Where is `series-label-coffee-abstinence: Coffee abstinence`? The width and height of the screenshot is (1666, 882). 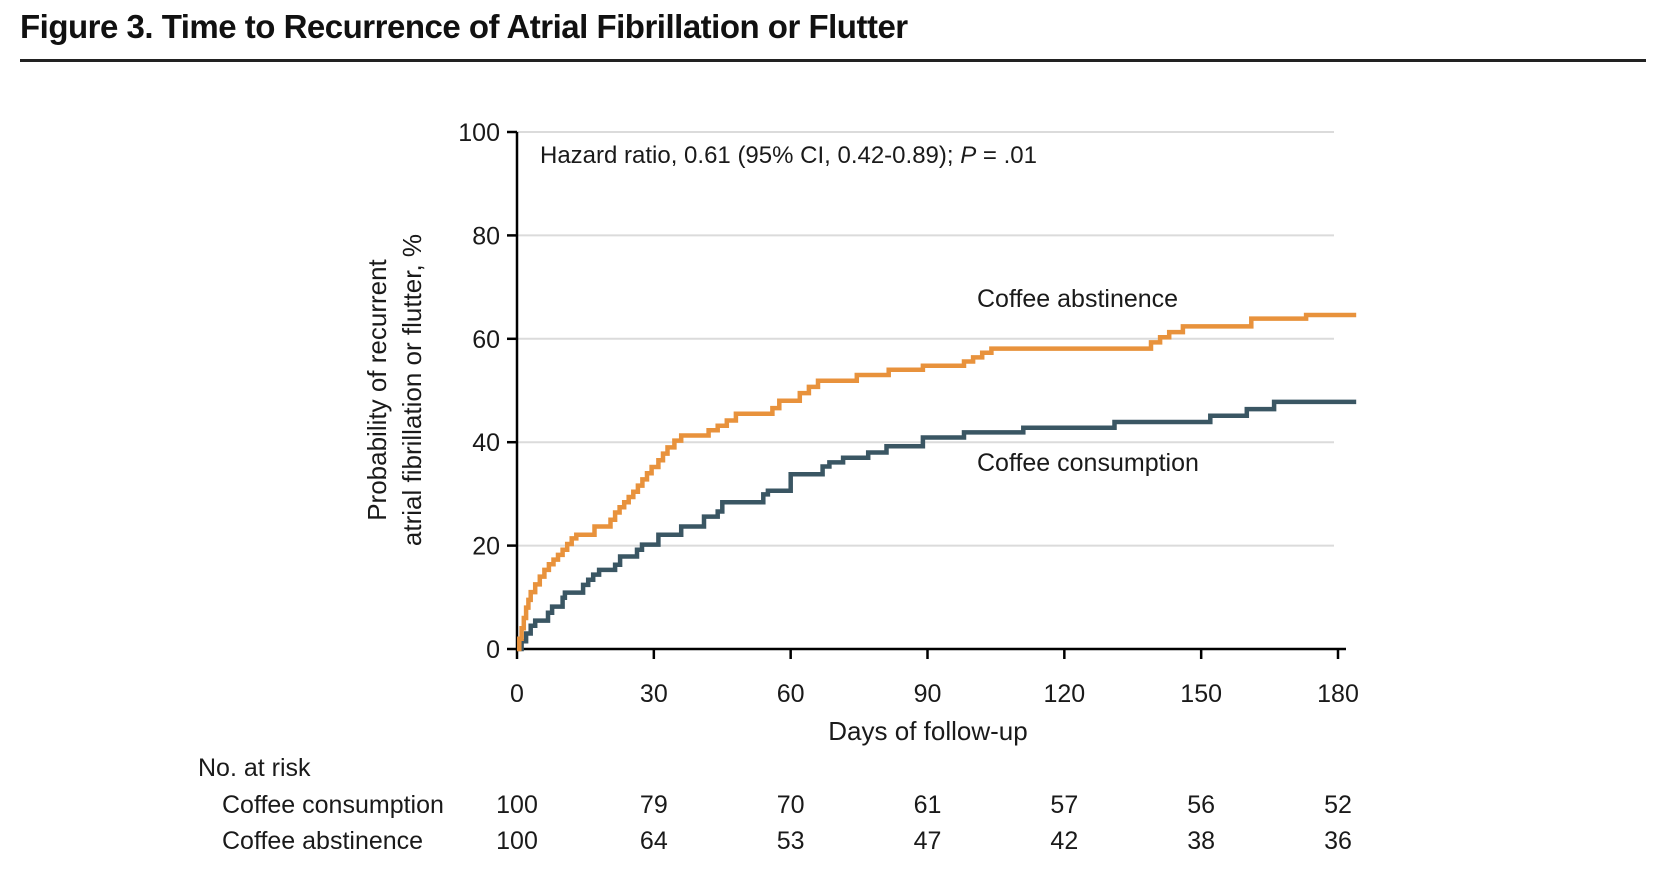
series-label-coffee-abstinence: Coffee abstinence is located at coordinates (1077, 299).